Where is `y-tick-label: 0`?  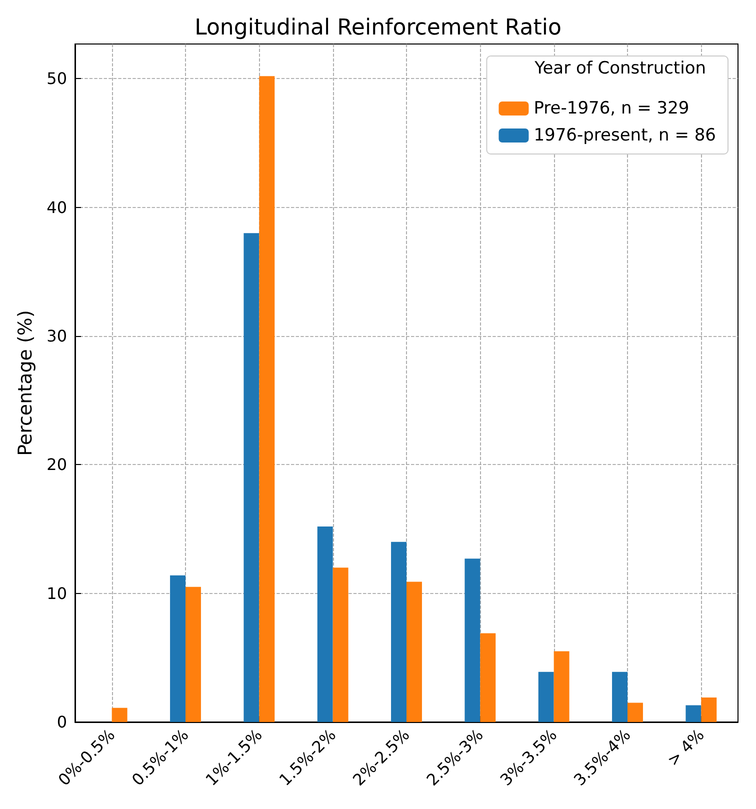
y-tick-label: 0 is located at coordinates (61, 722).